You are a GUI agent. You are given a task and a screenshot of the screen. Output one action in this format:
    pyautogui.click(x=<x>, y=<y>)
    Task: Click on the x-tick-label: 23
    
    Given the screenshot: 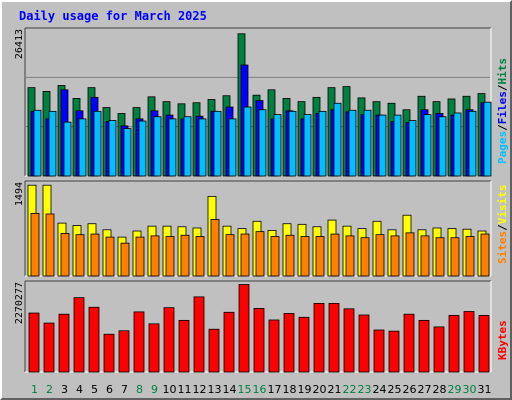 What is the action you would take?
    pyautogui.click(x=365, y=389)
    